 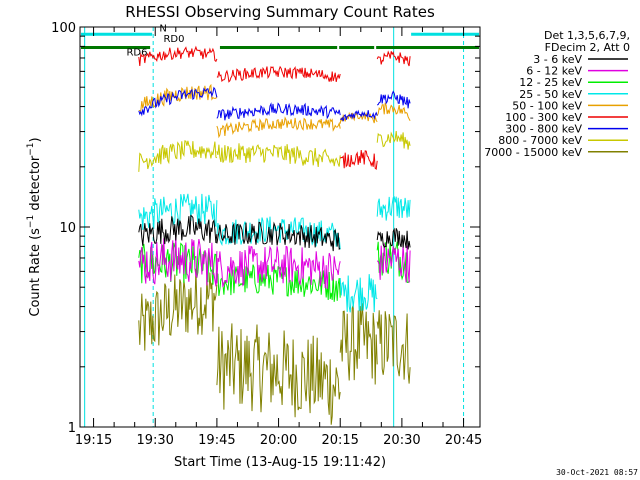 What do you see at coordinates (280, 462) in the screenshot?
I see `x-axis-label: Start Time (13-Aug-15 19:11:42)` at bounding box center [280, 462].